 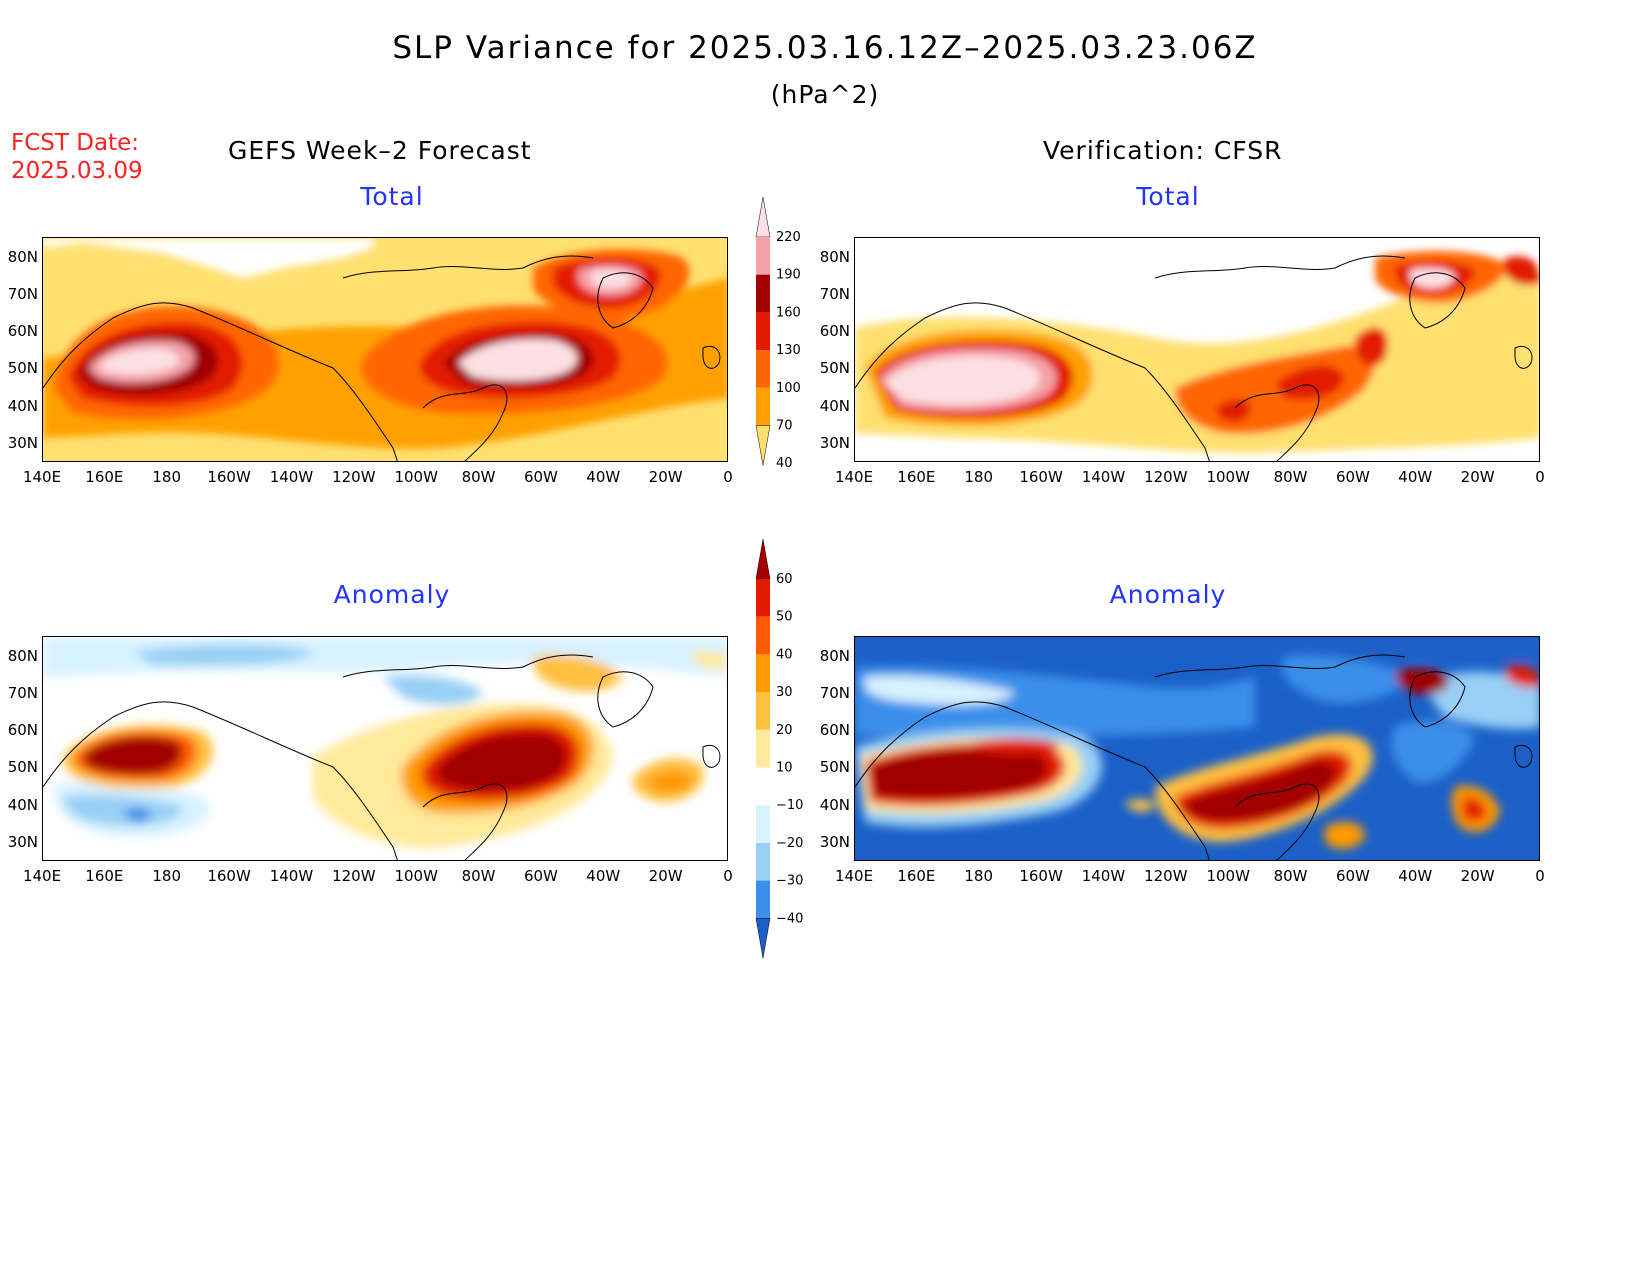 What do you see at coordinates (784, 579) in the screenshot?
I see `colorbar-level-label: 60` at bounding box center [784, 579].